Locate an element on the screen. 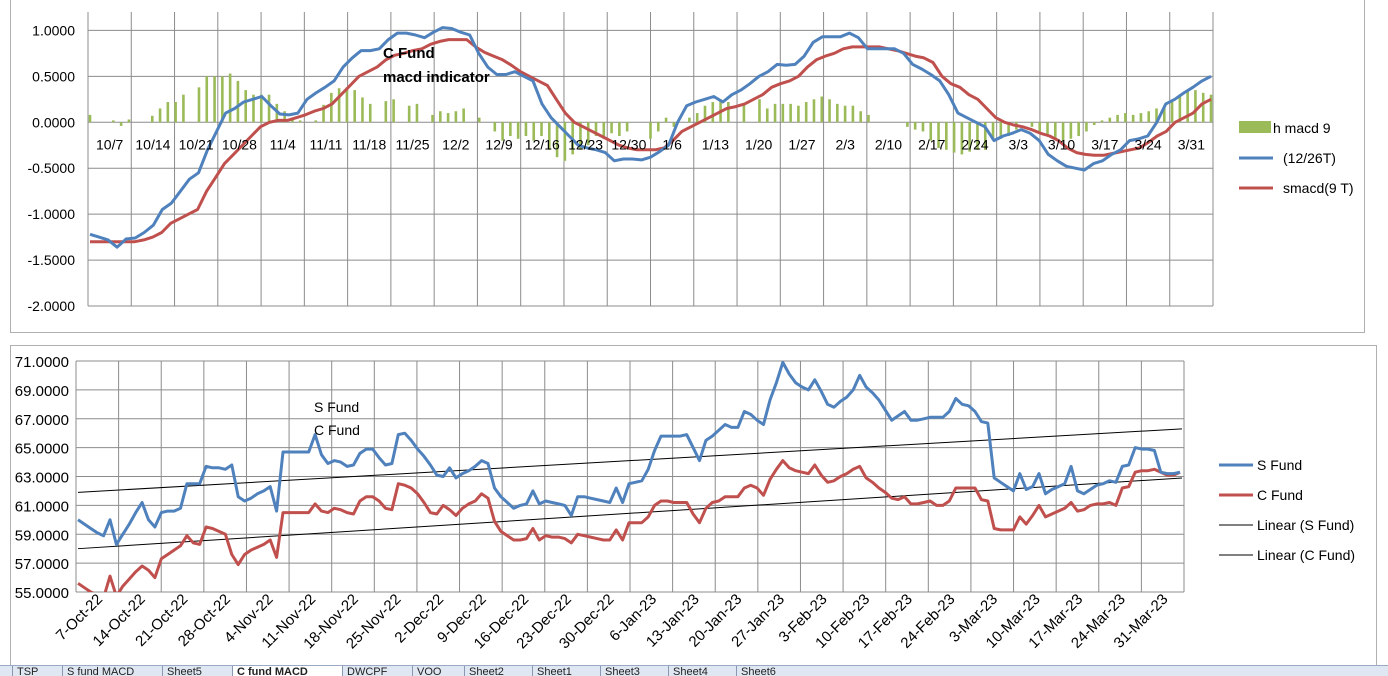 The image size is (1388, 676). chart-title: macd indicator is located at coordinates (436, 77).